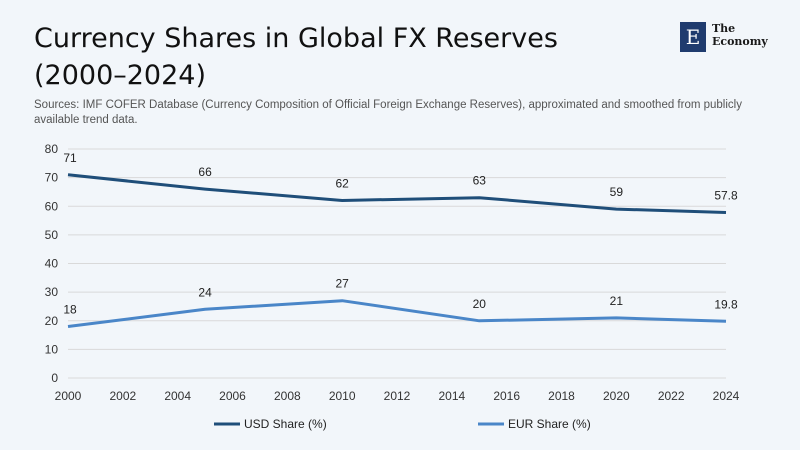  What do you see at coordinates (740, 41) in the screenshot?
I see `logo-line-2: Economy` at bounding box center [740, 41].